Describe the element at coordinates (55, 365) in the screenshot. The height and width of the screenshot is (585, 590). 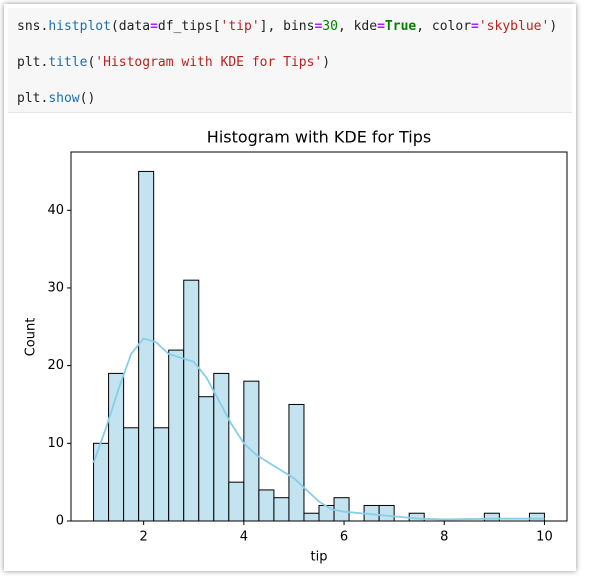
I see `y-tick-label: 20` at that location.